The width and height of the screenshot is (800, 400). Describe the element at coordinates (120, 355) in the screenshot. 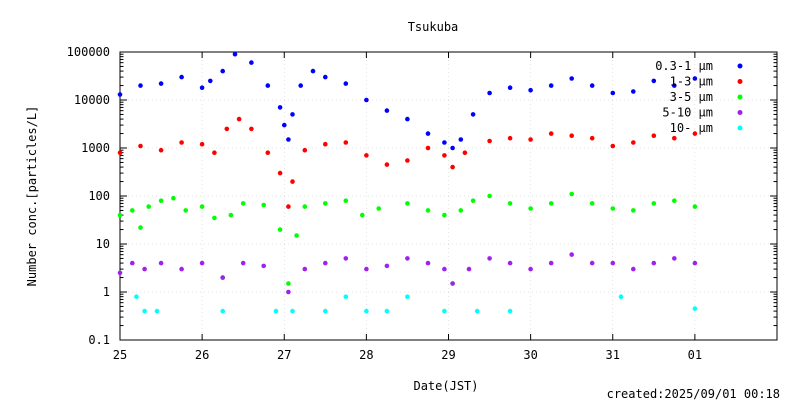

I see `x-tick-label: 25` at that location.